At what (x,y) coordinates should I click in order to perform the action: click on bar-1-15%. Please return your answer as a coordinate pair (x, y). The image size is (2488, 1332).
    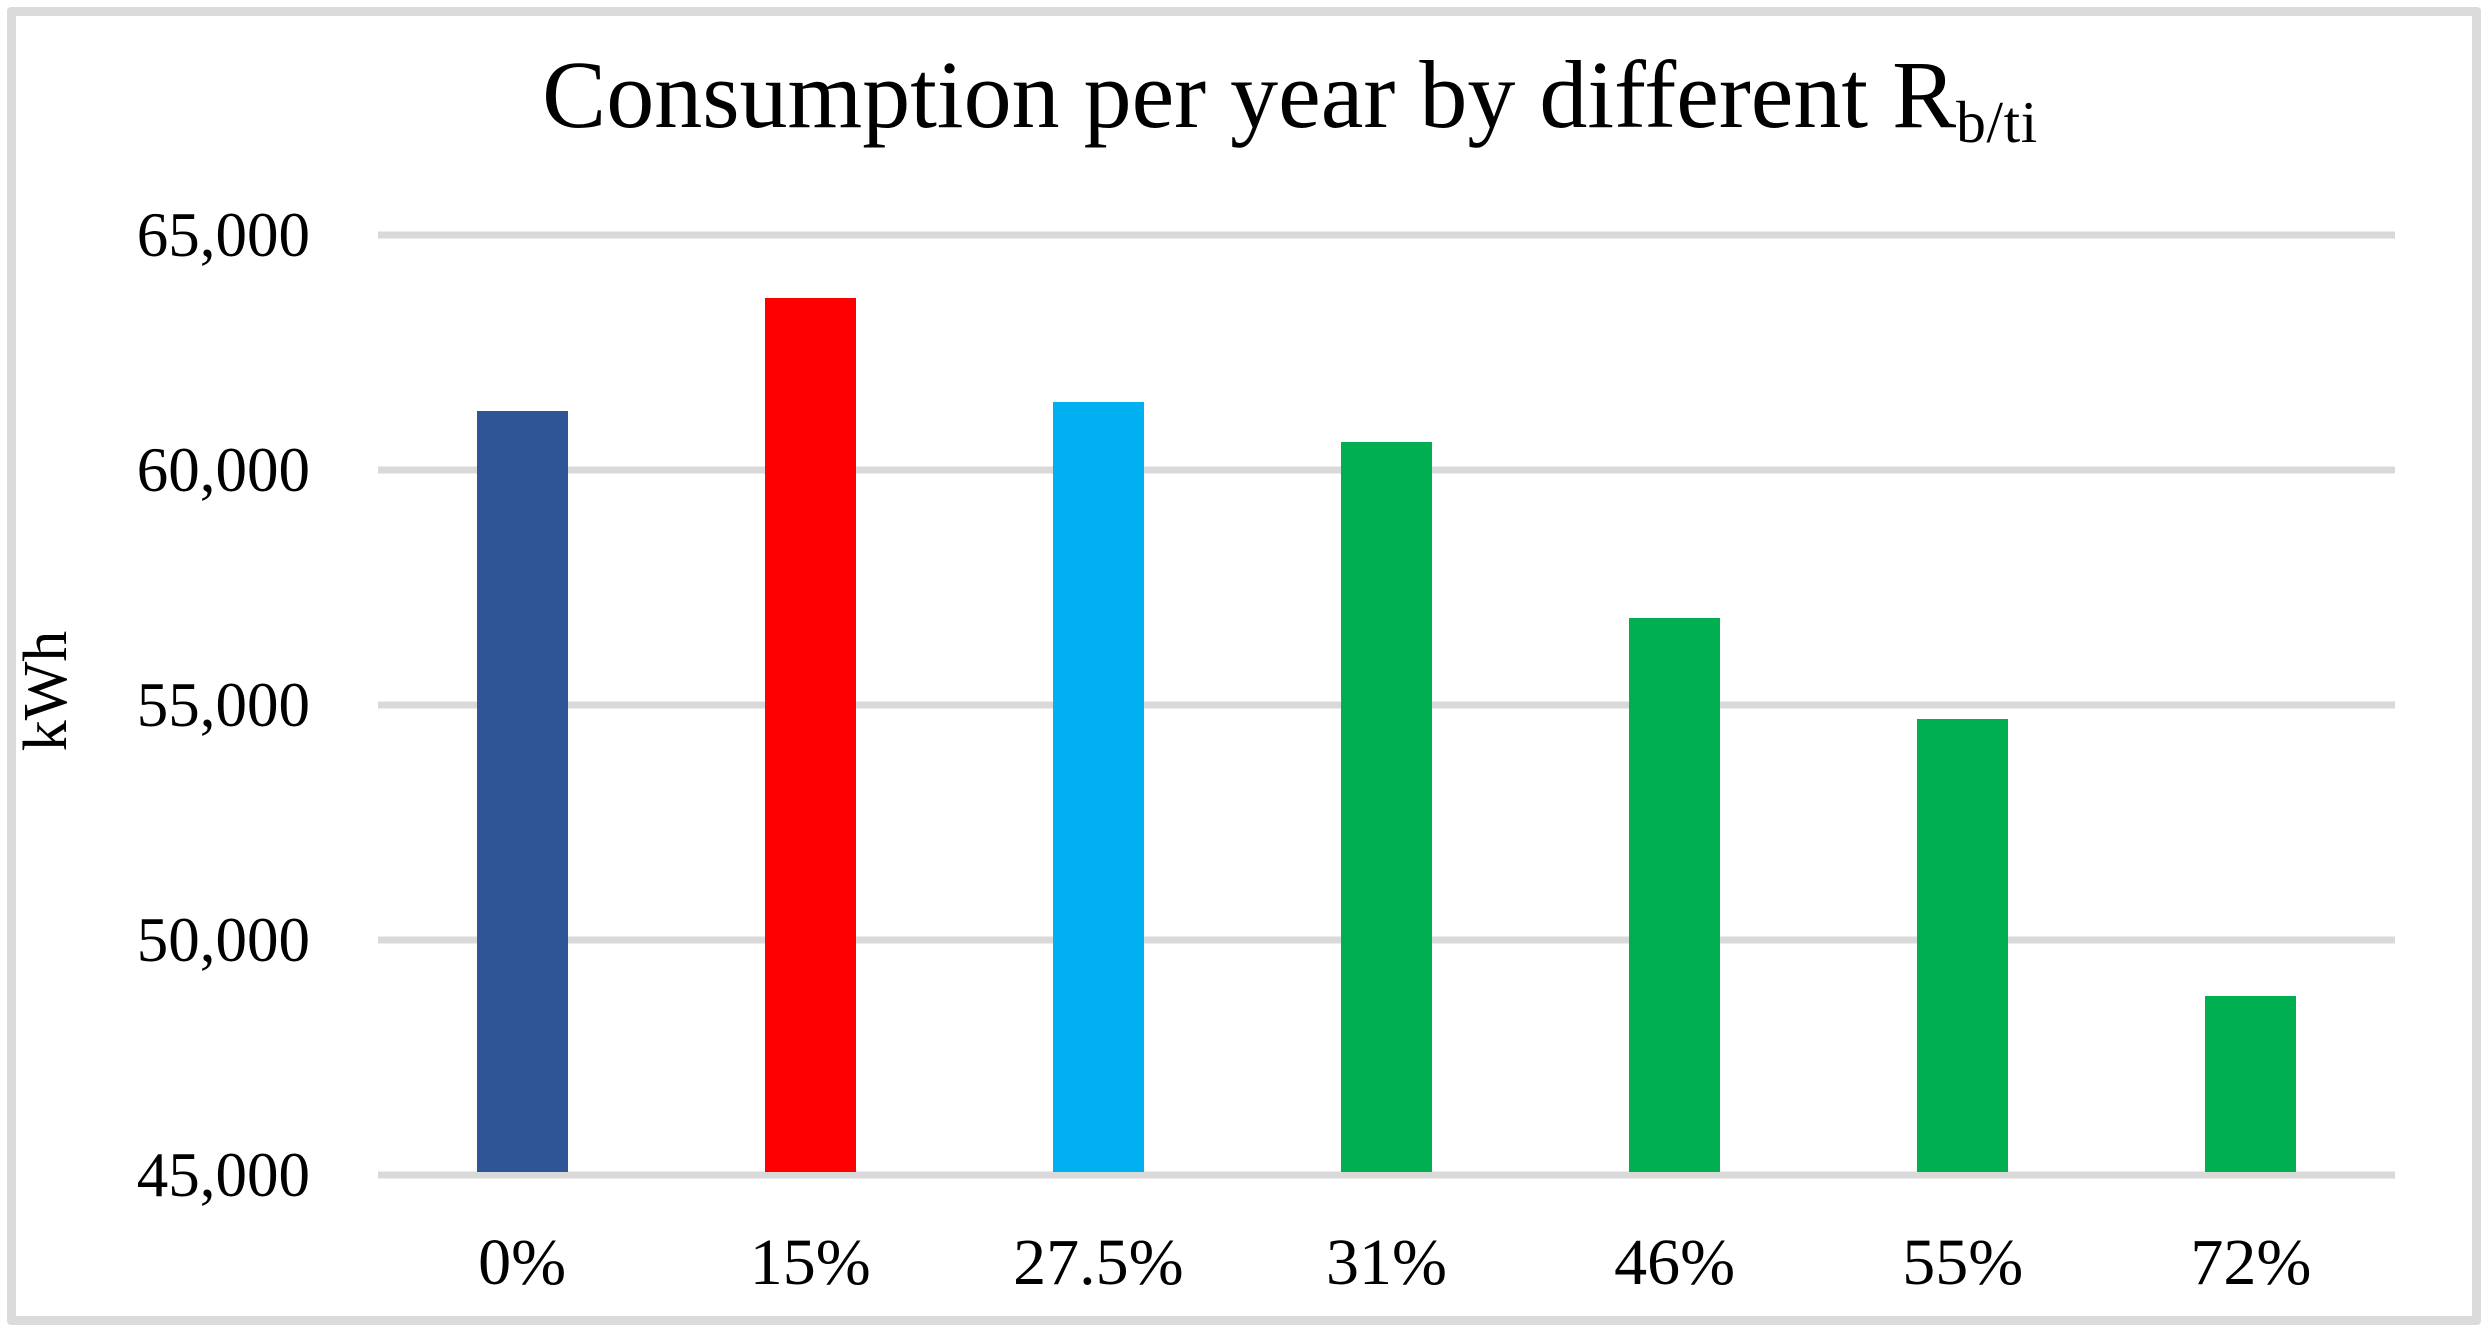
    Looking at the image, I should click on (810, 735).